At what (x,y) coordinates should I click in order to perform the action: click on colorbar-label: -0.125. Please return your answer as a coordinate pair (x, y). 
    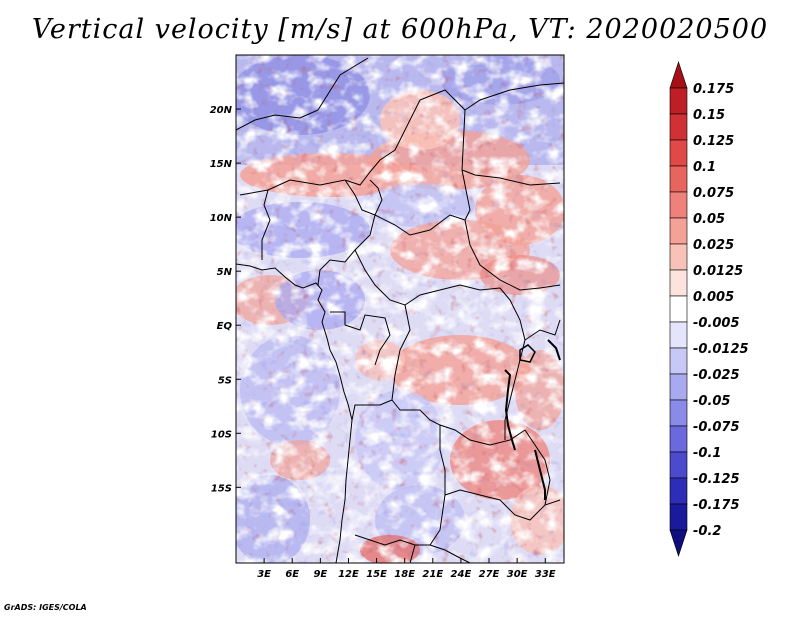
    Looking at the image, I should click on (716, 479).